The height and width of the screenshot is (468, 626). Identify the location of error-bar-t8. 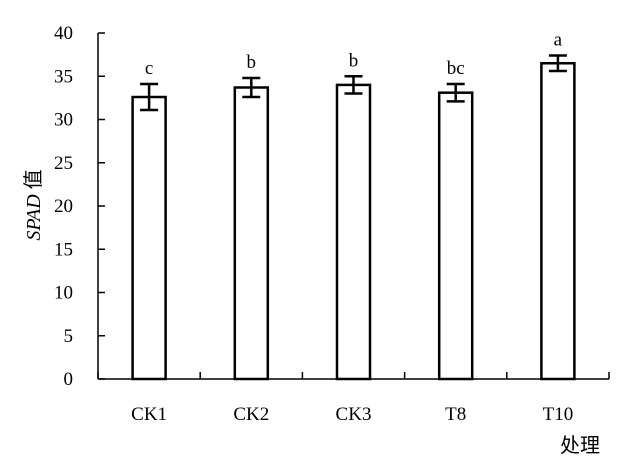
(455, 92).